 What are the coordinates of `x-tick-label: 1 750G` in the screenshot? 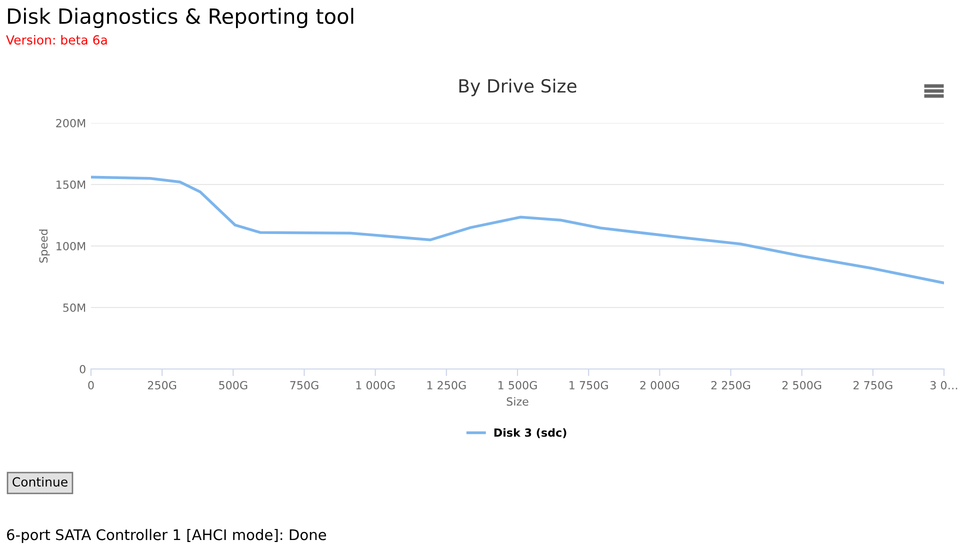 It's located at (589, 385).